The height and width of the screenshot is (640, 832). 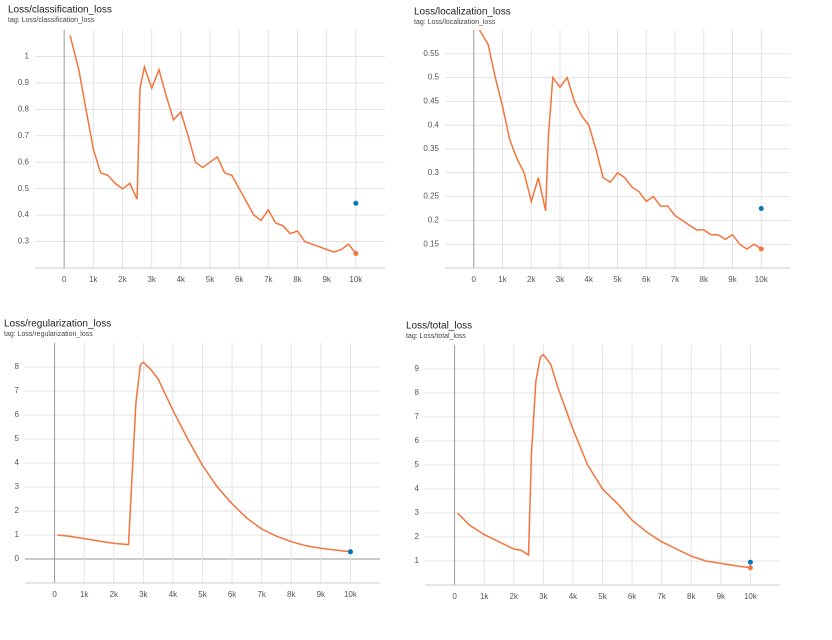 I want to click on chart-subtitle: tag: Loss/classification_loss, so click(x=51, y=20).